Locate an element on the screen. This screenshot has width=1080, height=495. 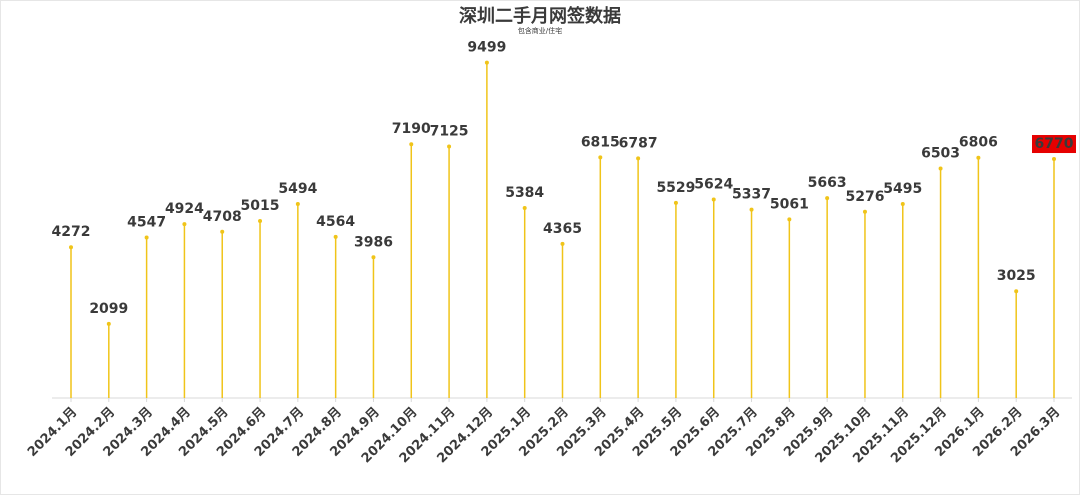
value-label: 4272 is located at coordinates (71, 232).